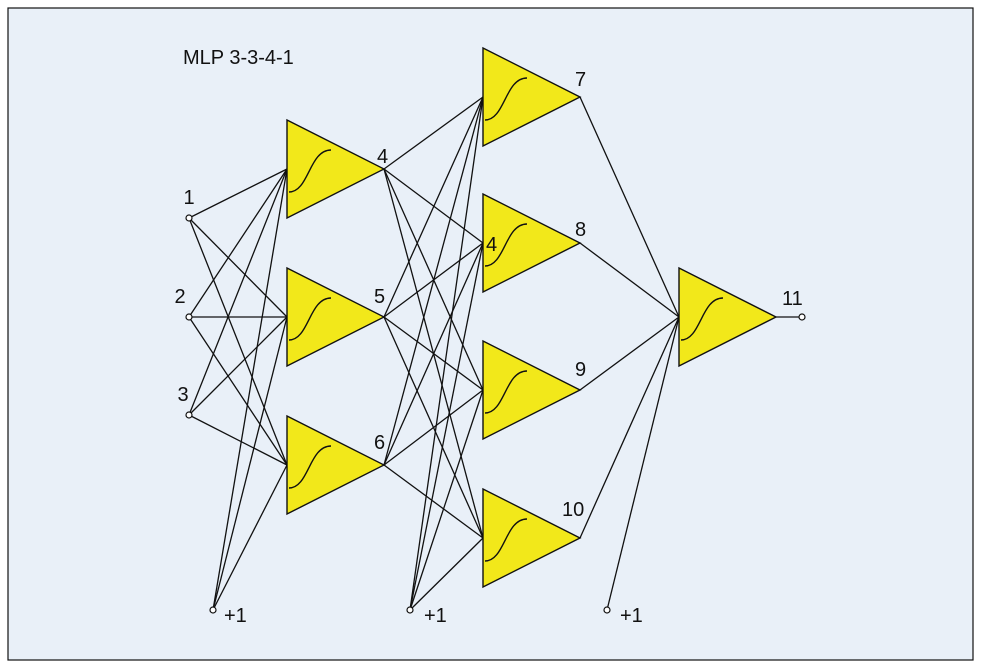  I want to click on neuron-n4, so click(336, 169).